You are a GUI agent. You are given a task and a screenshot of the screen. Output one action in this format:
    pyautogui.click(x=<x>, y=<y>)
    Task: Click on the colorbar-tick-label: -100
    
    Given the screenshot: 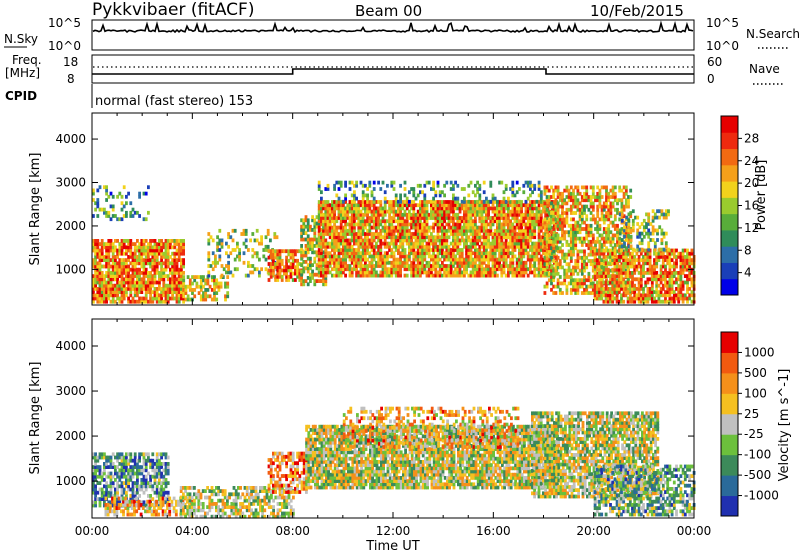 What is the action you would take?
    pyautogui.click(x=757, y=455)
    